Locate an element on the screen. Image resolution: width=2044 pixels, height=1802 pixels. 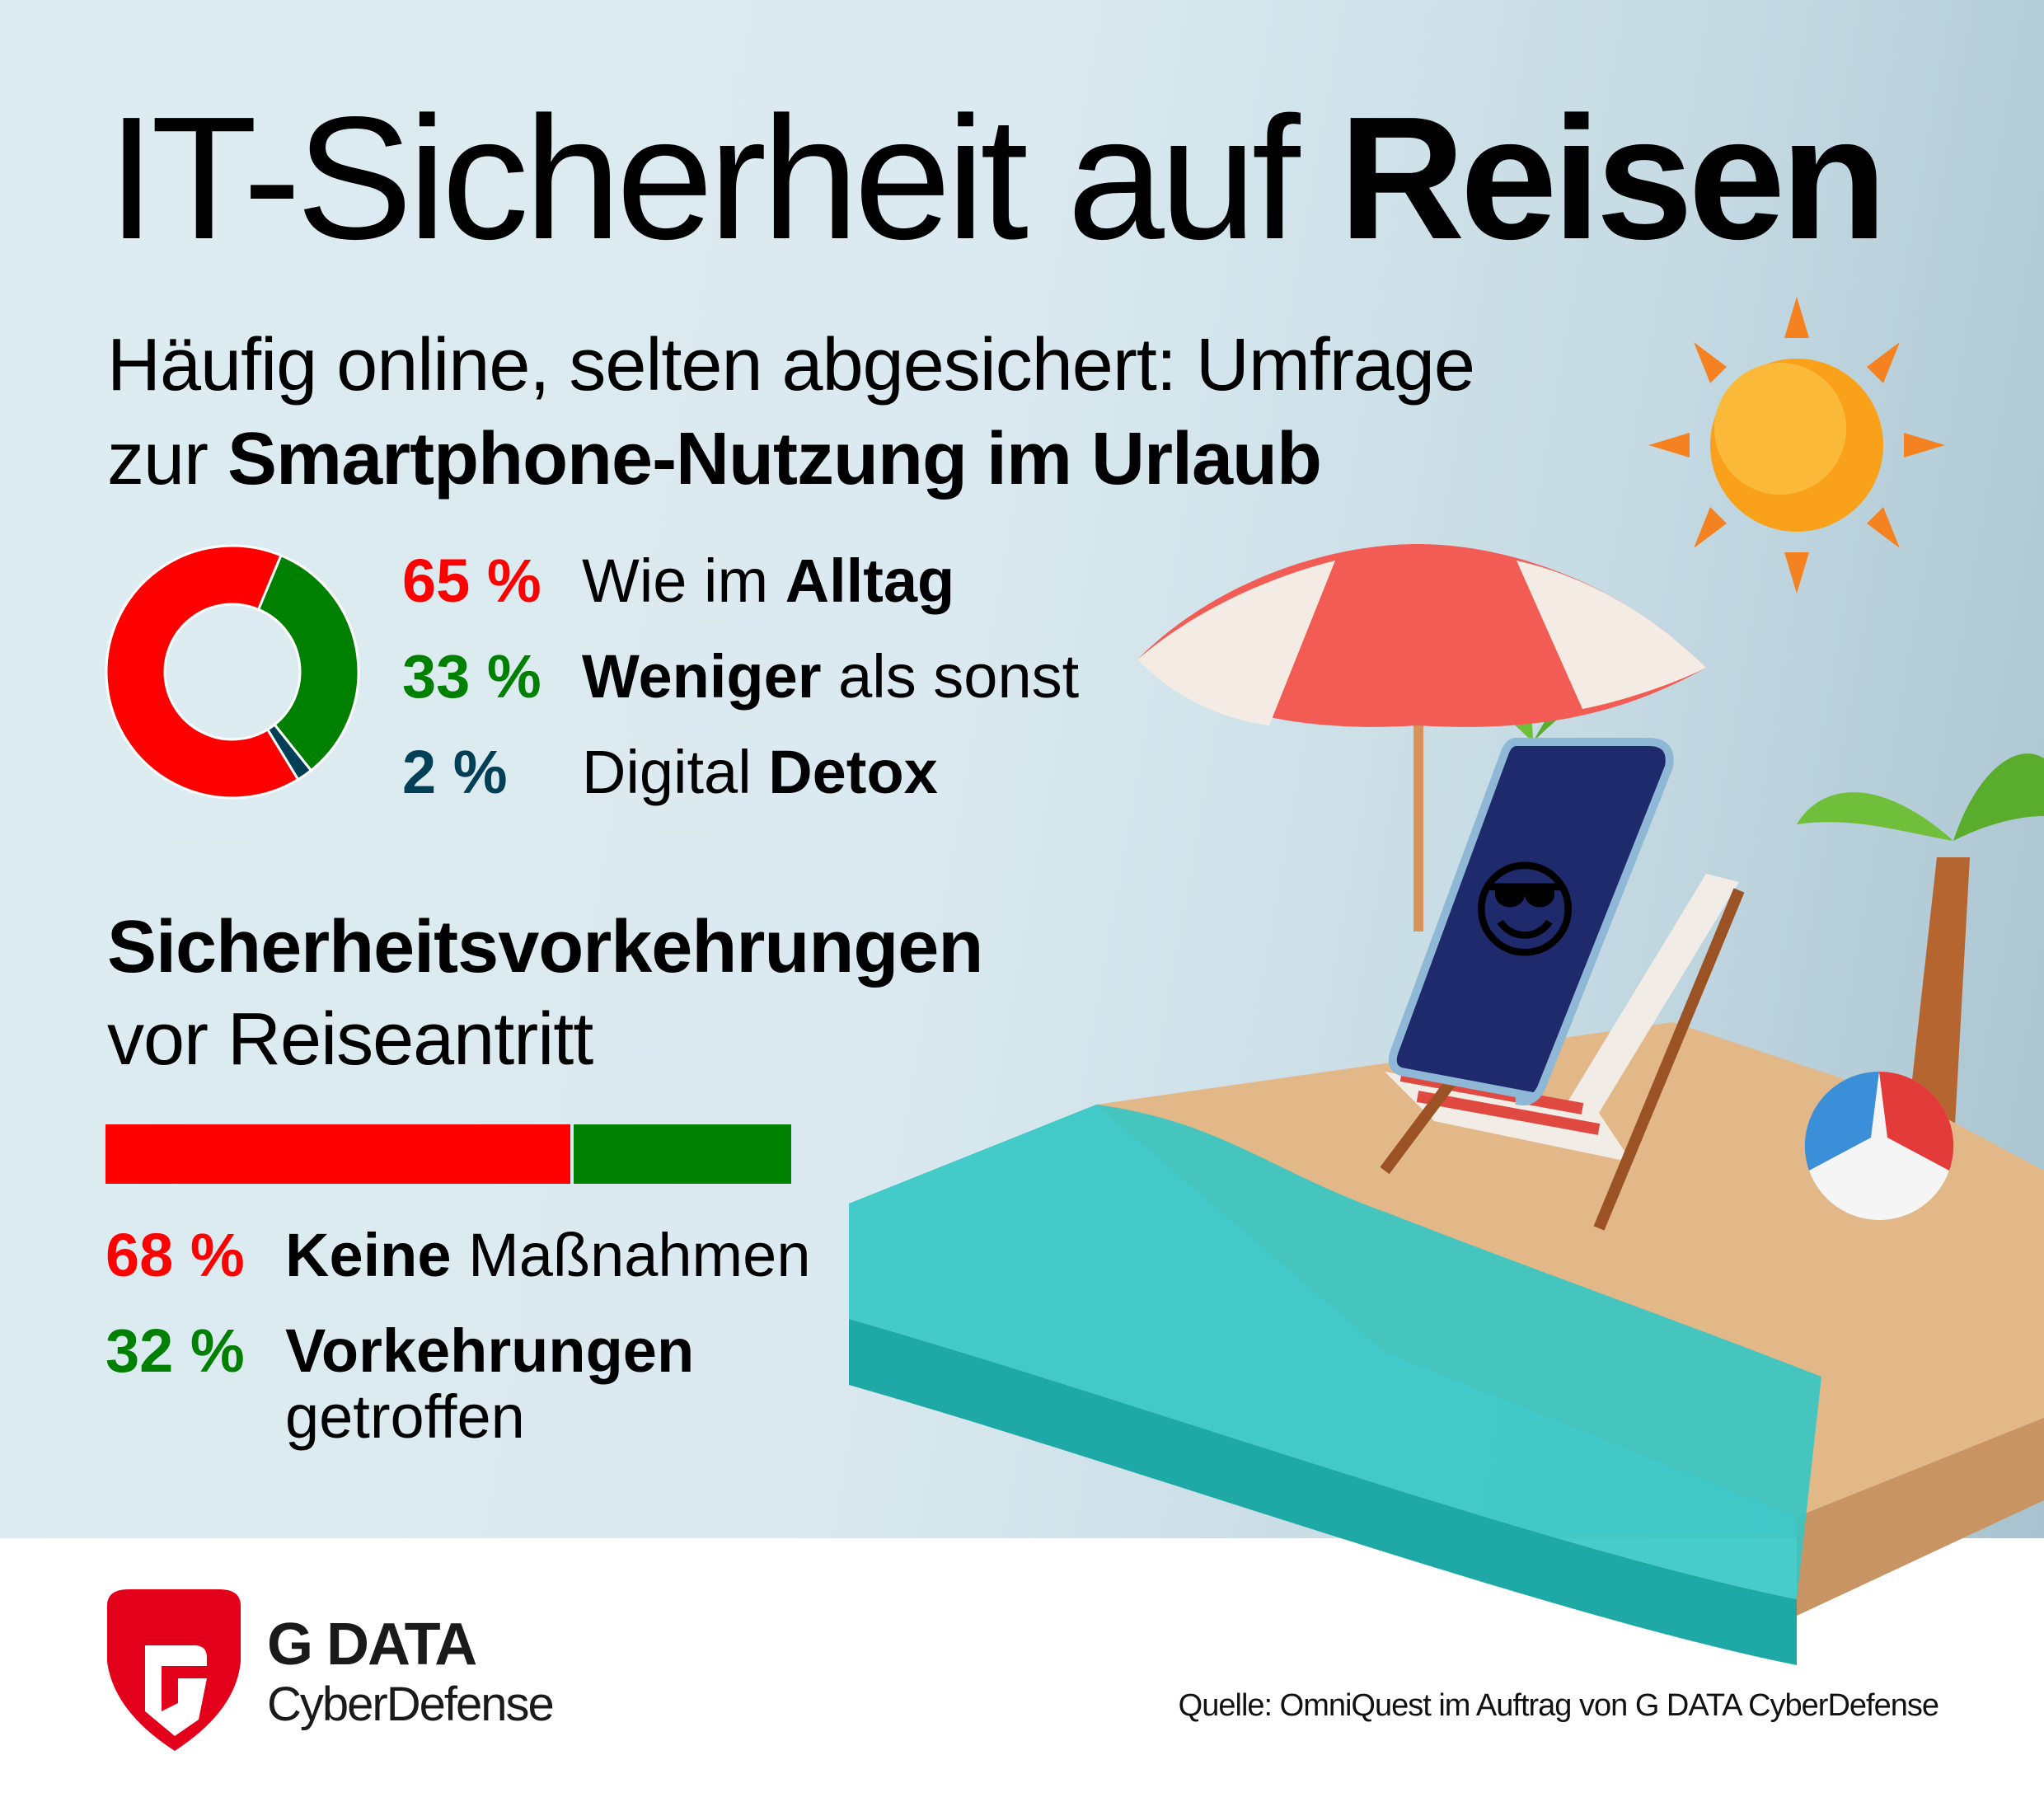
usage-donut-chart is located at coordinates (232, 672).